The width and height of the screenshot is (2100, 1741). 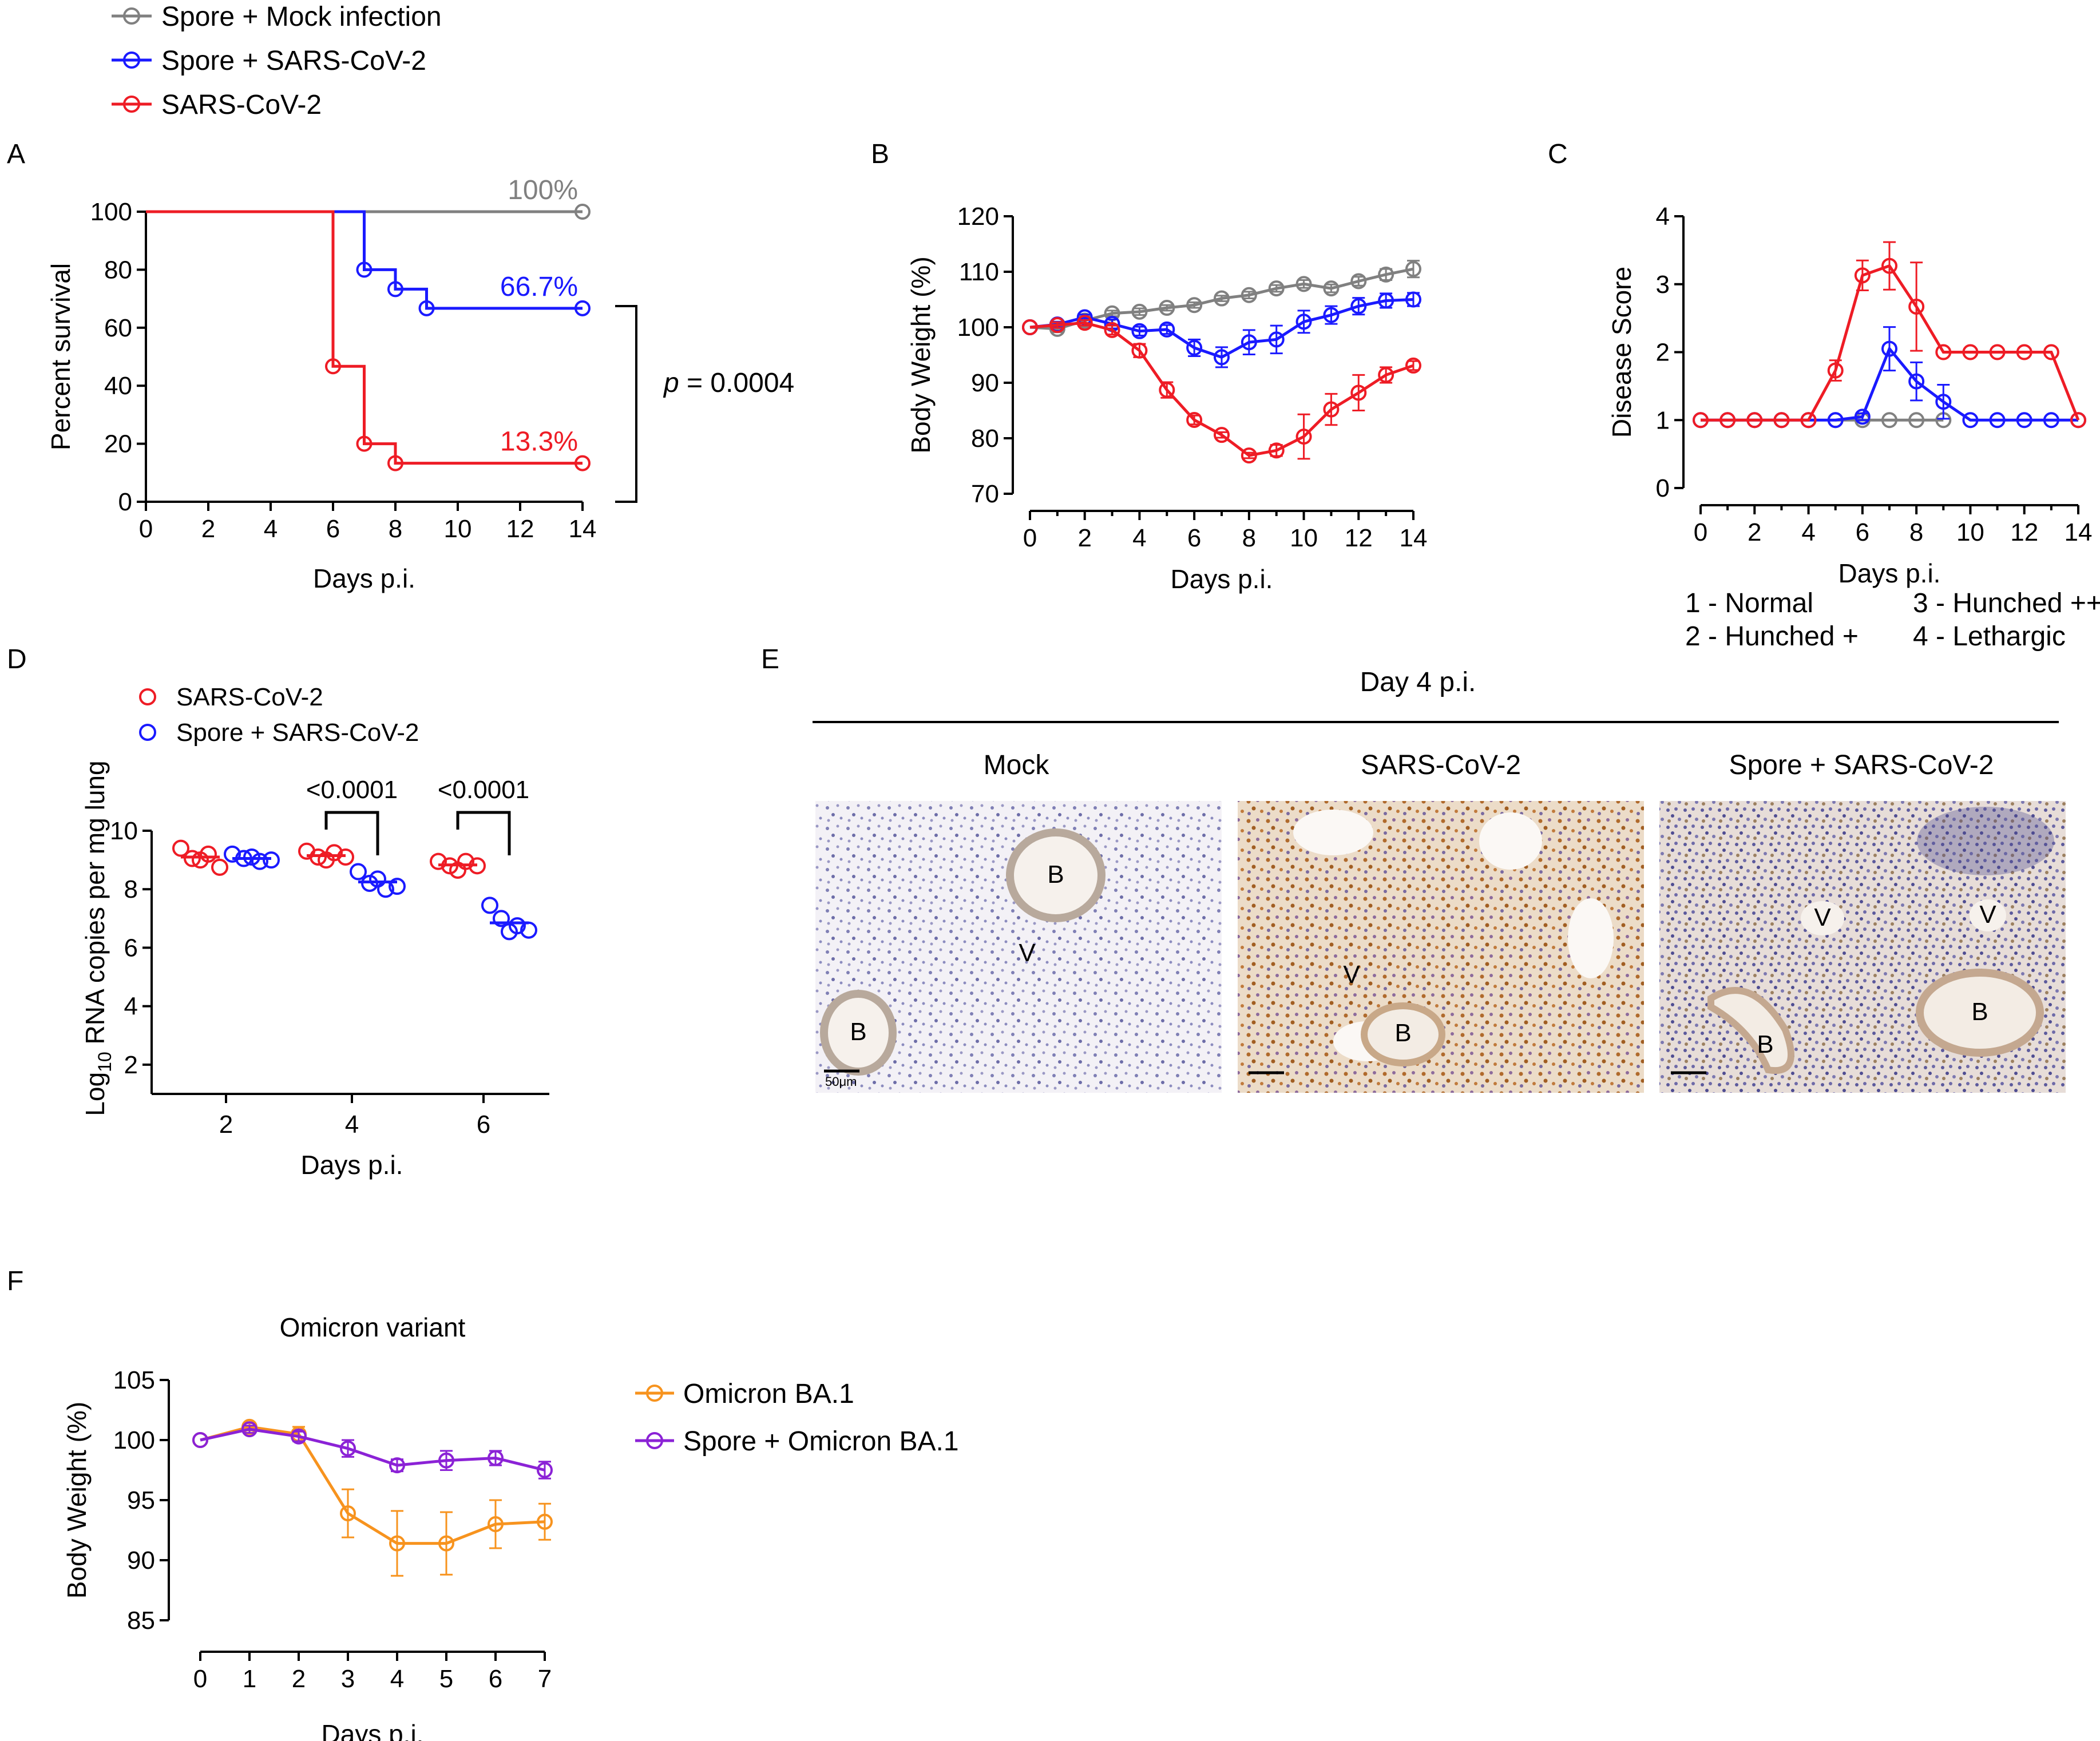 What do you see at coordinates (539, 442) in the screenshot?
I see `survival-end-label: 13.3%` at bounding box center [539, 442].